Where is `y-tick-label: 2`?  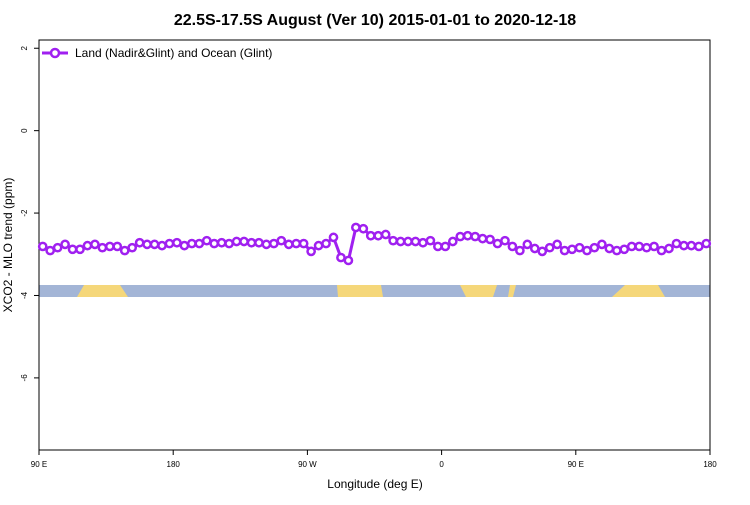 y-tick-label: 2 is located at coordinates (24, 47).